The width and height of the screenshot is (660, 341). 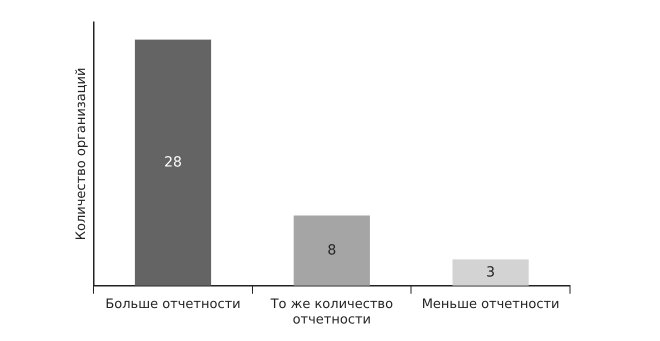 What do you see at coordinates (491, 304) in the screenshot?
I see `x-tick-label: Меньше отчетности` at bounding box center [491, 304].